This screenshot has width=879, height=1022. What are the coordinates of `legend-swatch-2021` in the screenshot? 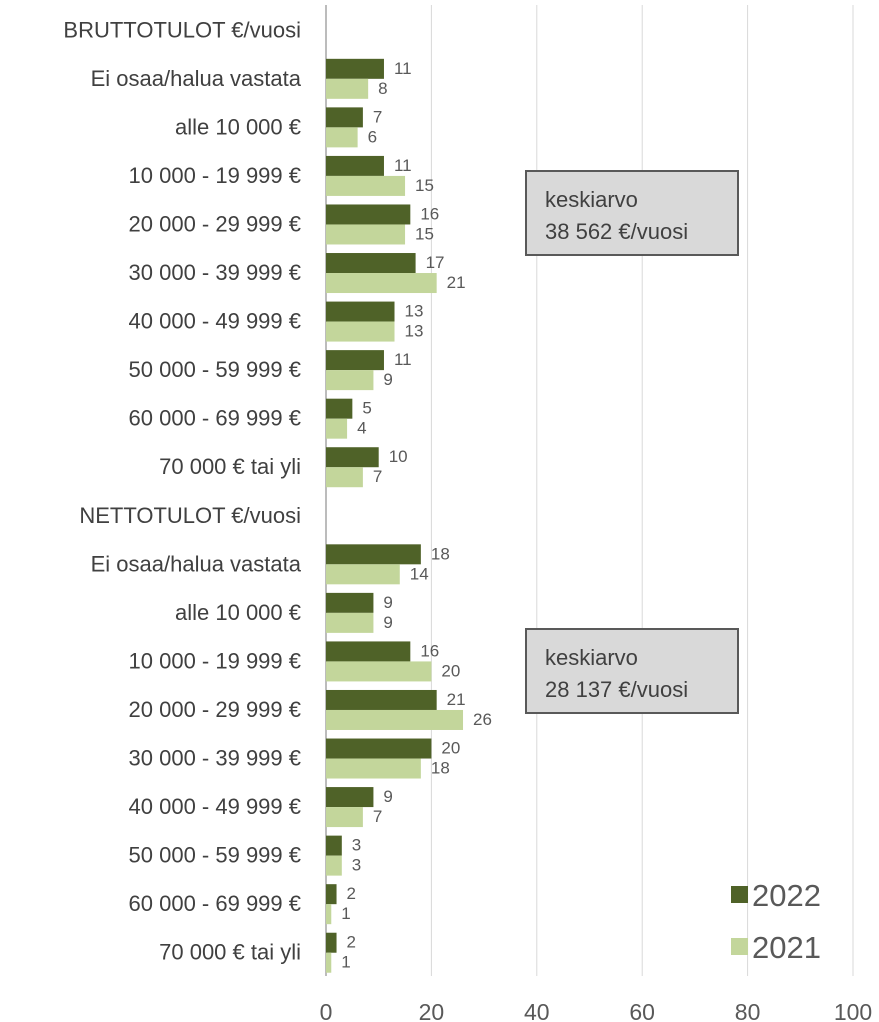 It's located at (739, 946).